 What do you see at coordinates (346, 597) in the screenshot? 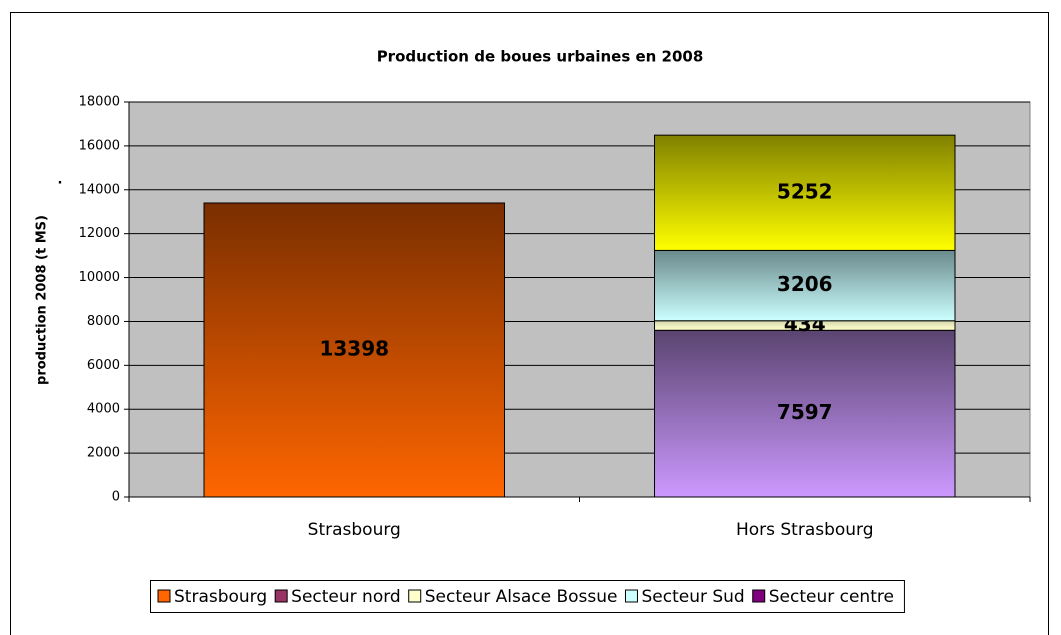
I see `legend-label: Secteur nord` at bounding box center [346, 597].